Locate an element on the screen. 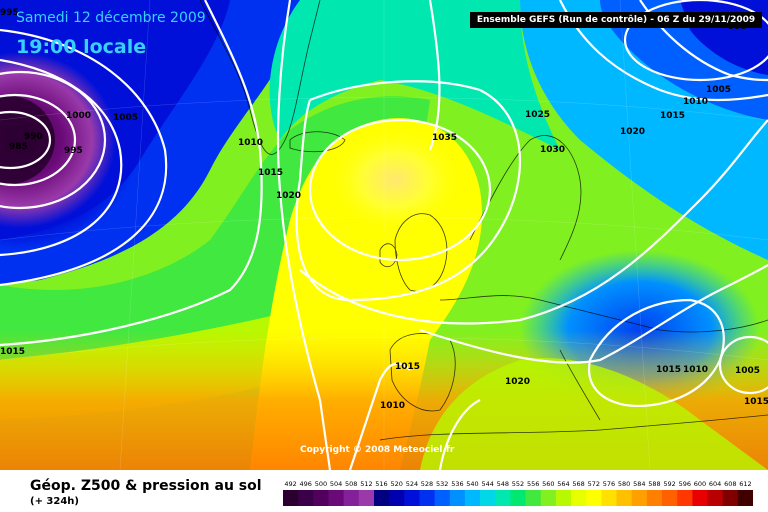 The width and height of the screenshot is (768, 512). legend-level-label: 576 is located at coordinates (609, 484).